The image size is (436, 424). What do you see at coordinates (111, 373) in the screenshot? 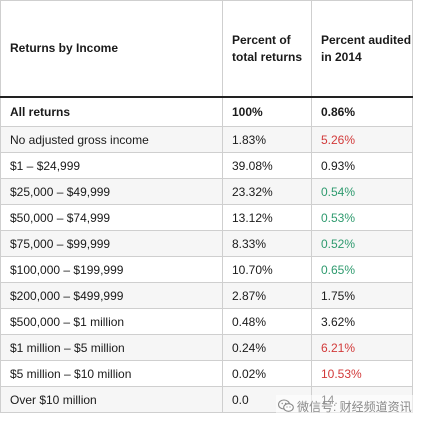
I see `row-income: $5 million – $10 million` at bounding box center [111, 373].